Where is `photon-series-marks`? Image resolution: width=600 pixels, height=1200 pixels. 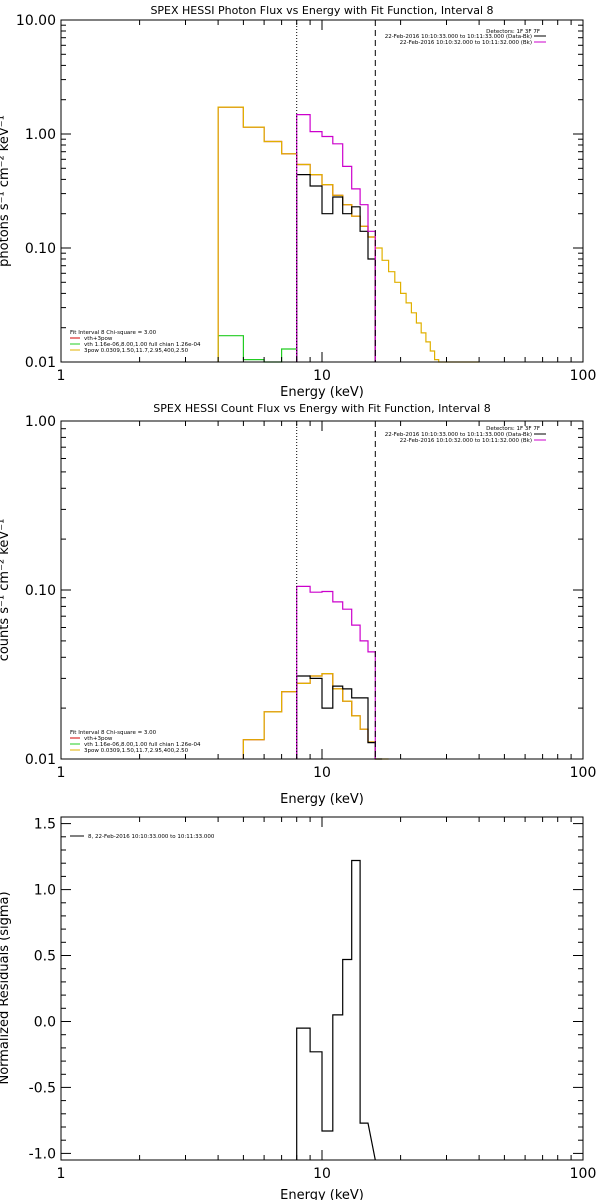 photon-series-marks is located at coordinates (348, 234).